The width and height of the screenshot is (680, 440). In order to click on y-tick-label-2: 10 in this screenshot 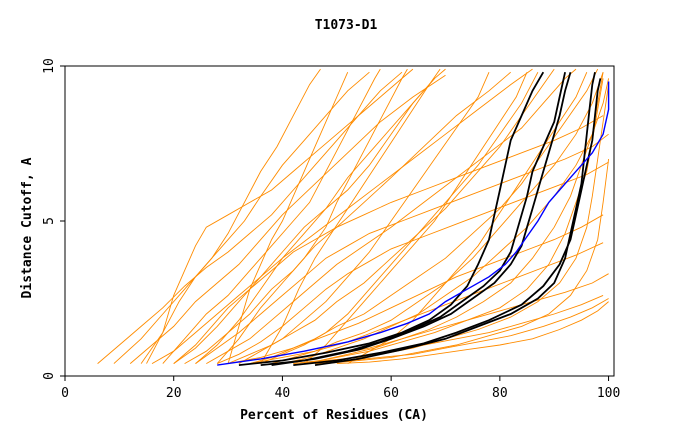, I will do `click(49, 66)`.